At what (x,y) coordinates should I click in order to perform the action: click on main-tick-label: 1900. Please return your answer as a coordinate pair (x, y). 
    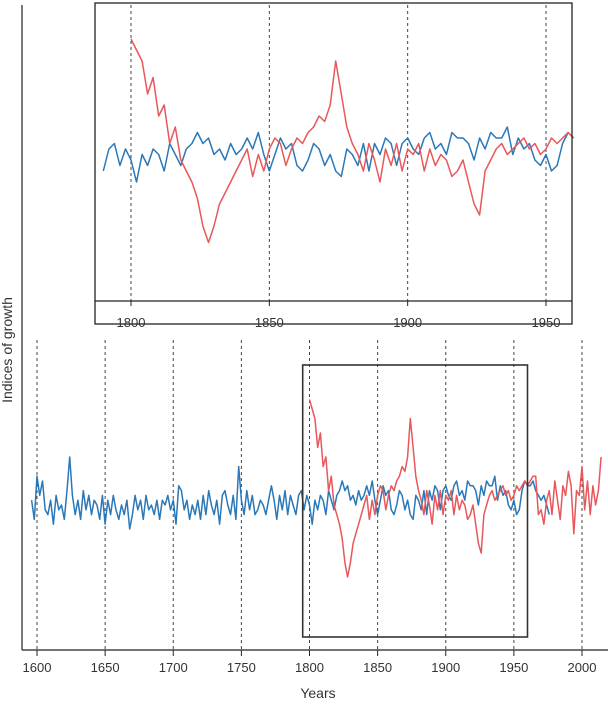
    Looking at the image, I should click on (445, 667).